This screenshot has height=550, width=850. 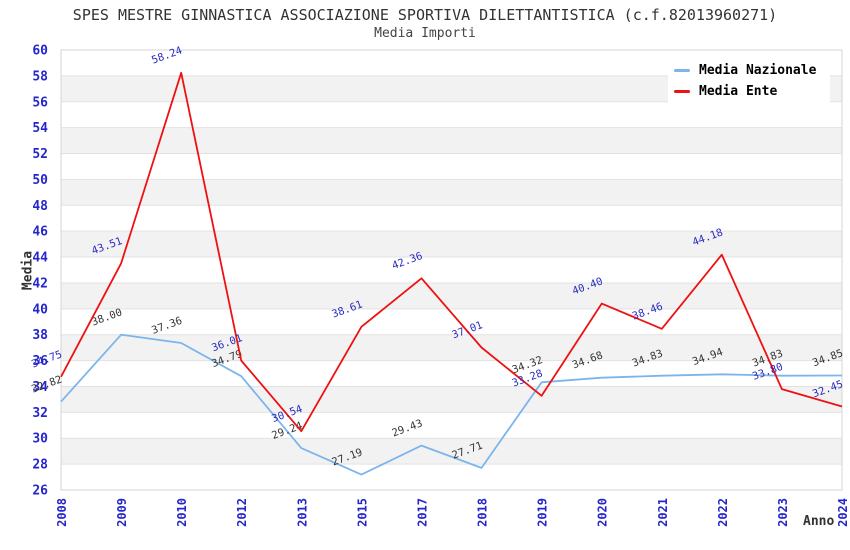 What do you see at coordinates (362, 512) in the screenshot?
I see `x-tick-label: 2015` at bounding box center [362, 512].